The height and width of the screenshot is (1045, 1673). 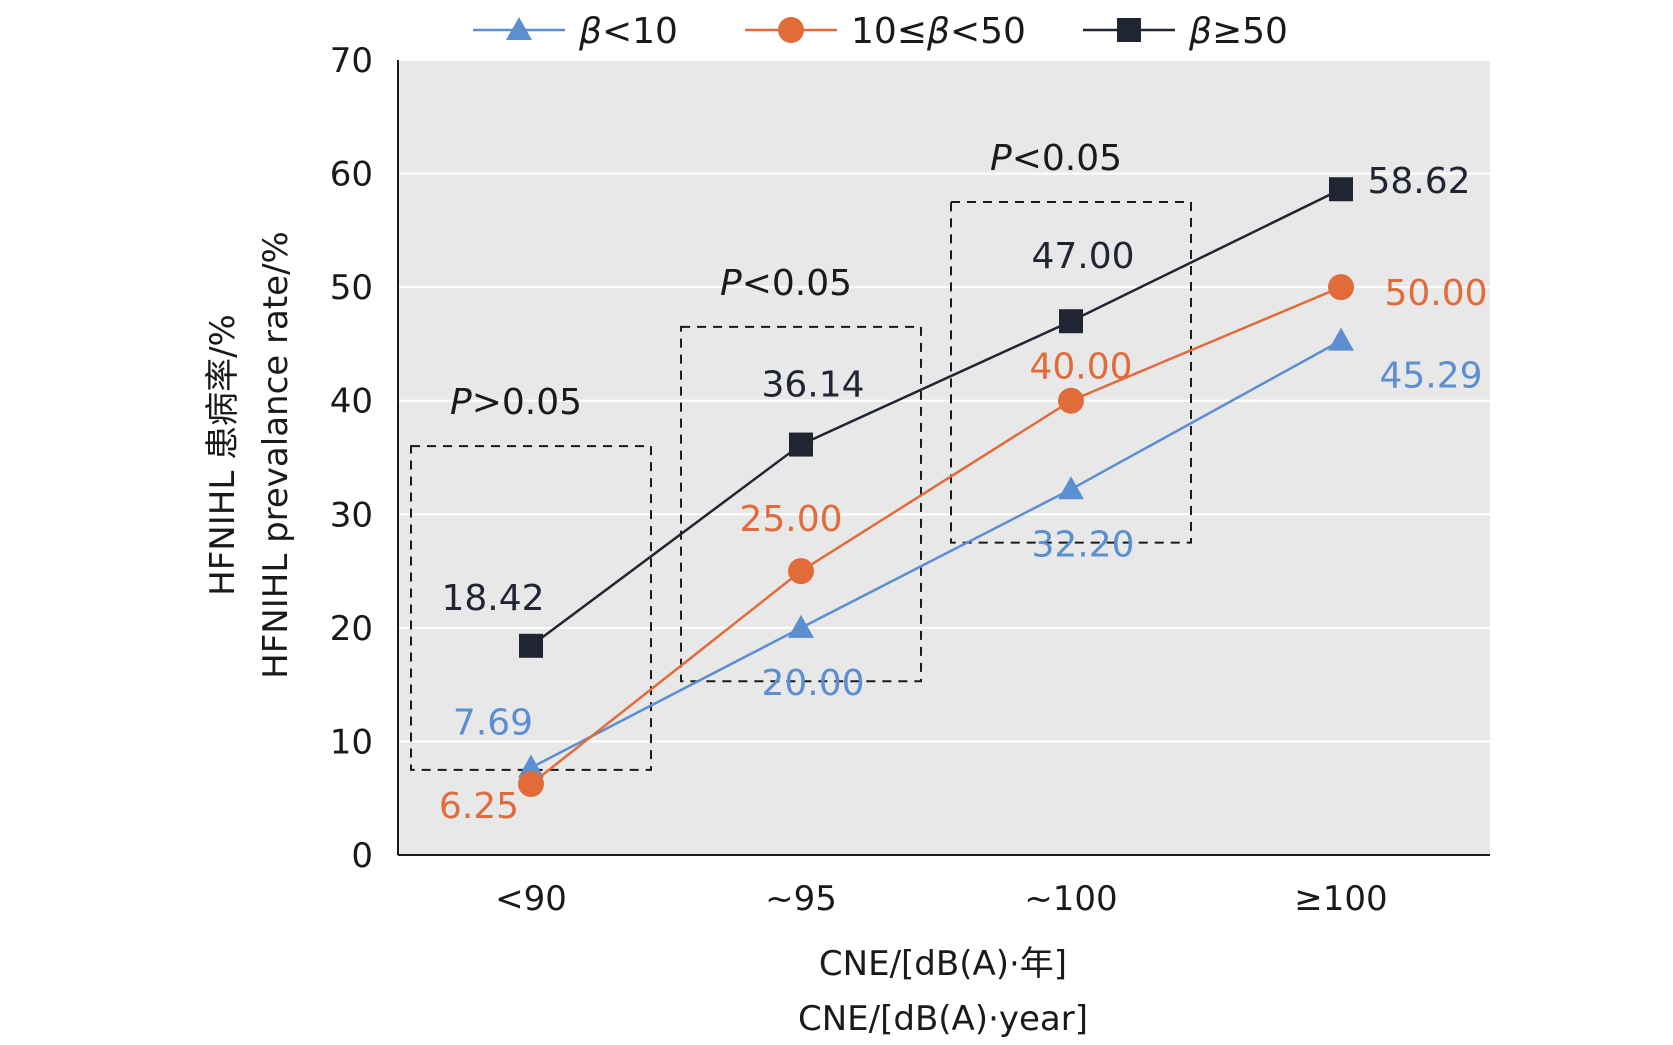 I want to click on data-label: 58.62, so click(x=1418, y=181).